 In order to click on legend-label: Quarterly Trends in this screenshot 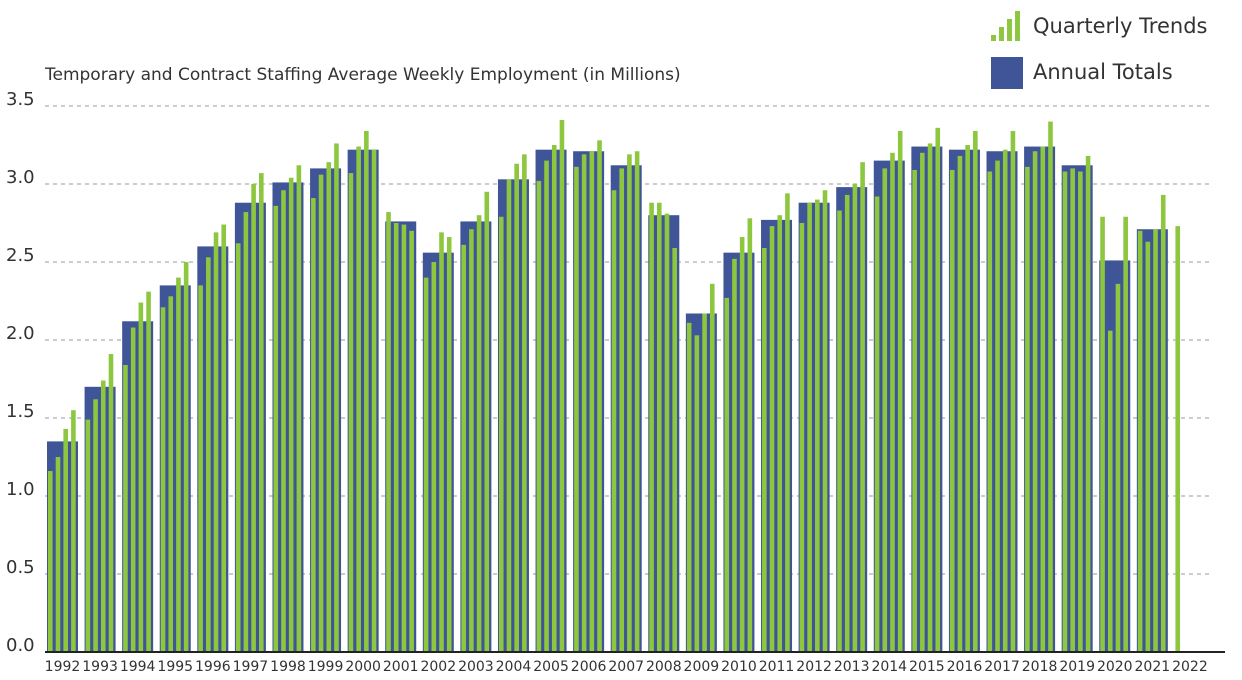, I will do `click(1120, 26)`.